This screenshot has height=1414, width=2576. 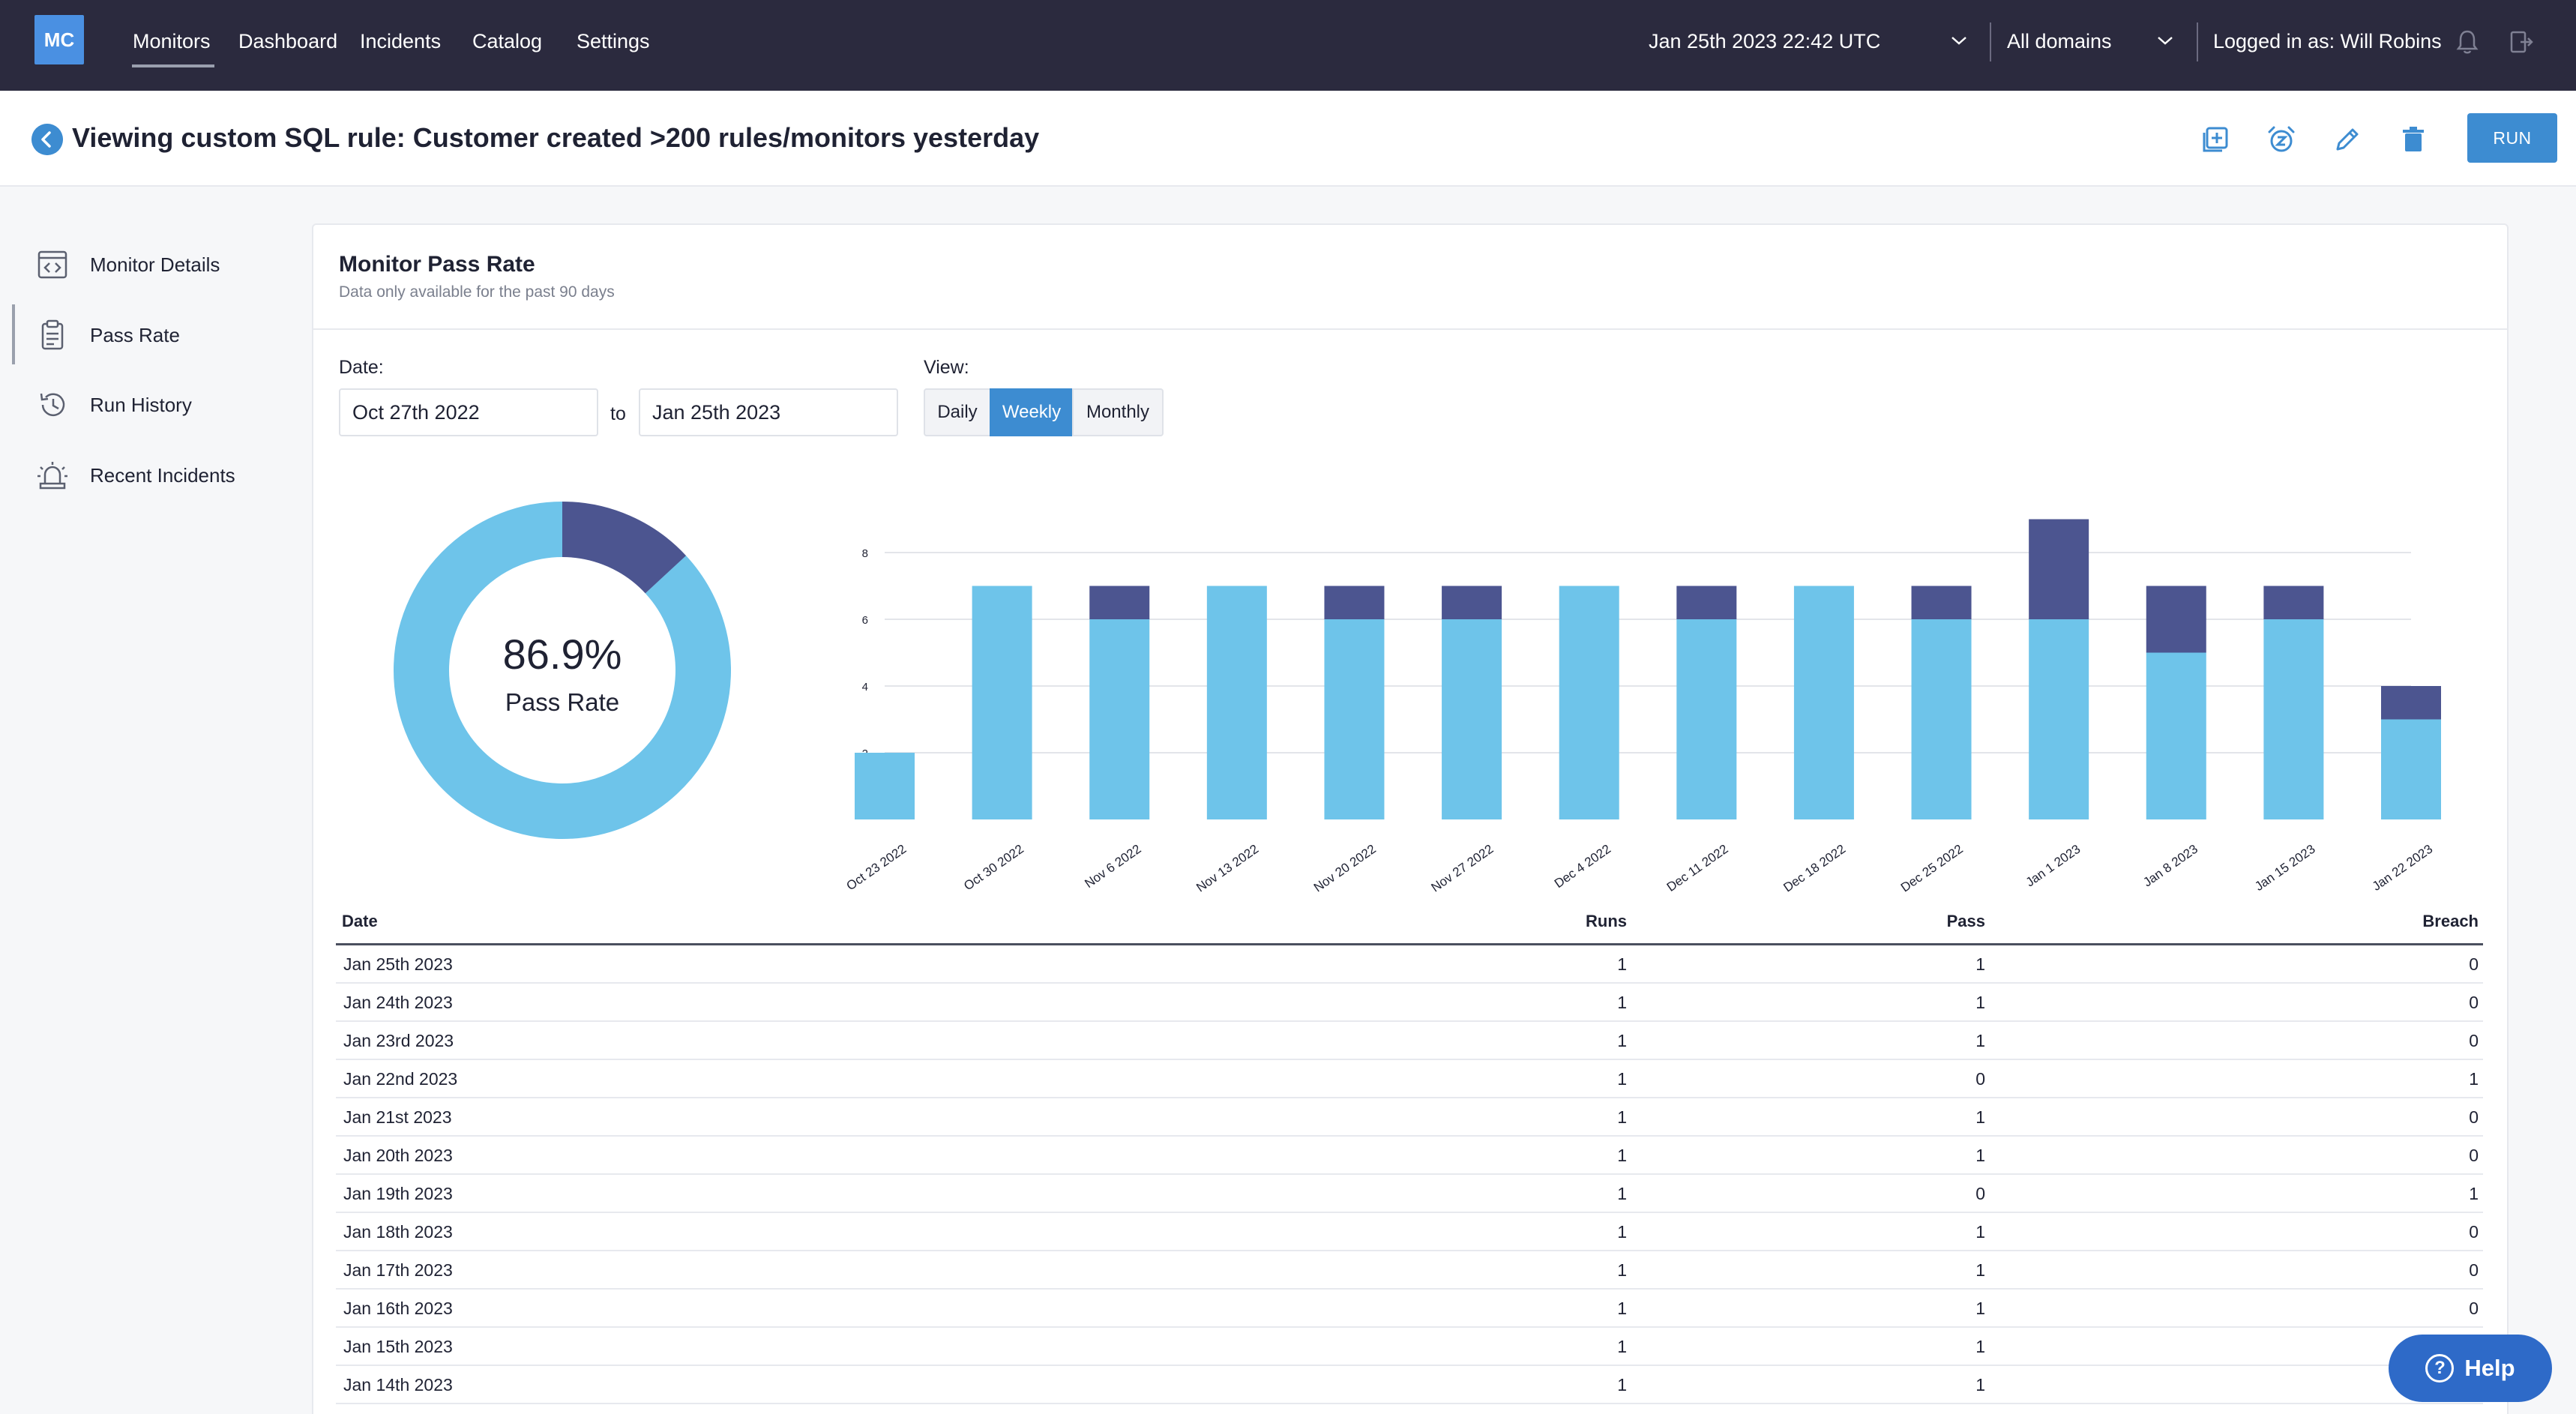 What do you see at coordinates (1409, 964) in the screenshot?
I see `table-row: Jan 25th 2023 1 1 0` at bounding box center [1409, 964].